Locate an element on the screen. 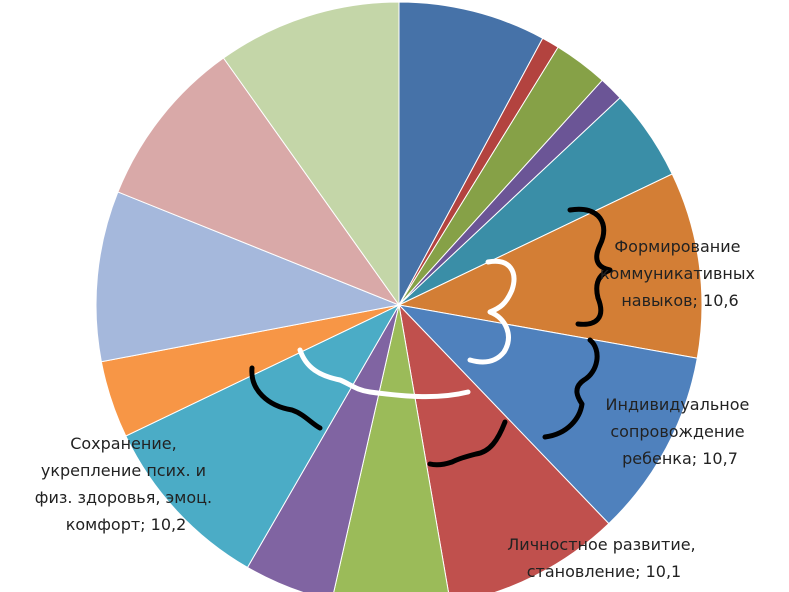 Image resolution: width=789 pixels, height=592 pixels. slice-label-communication-line-2: коммуникативных is located at coordinates (677, 273).